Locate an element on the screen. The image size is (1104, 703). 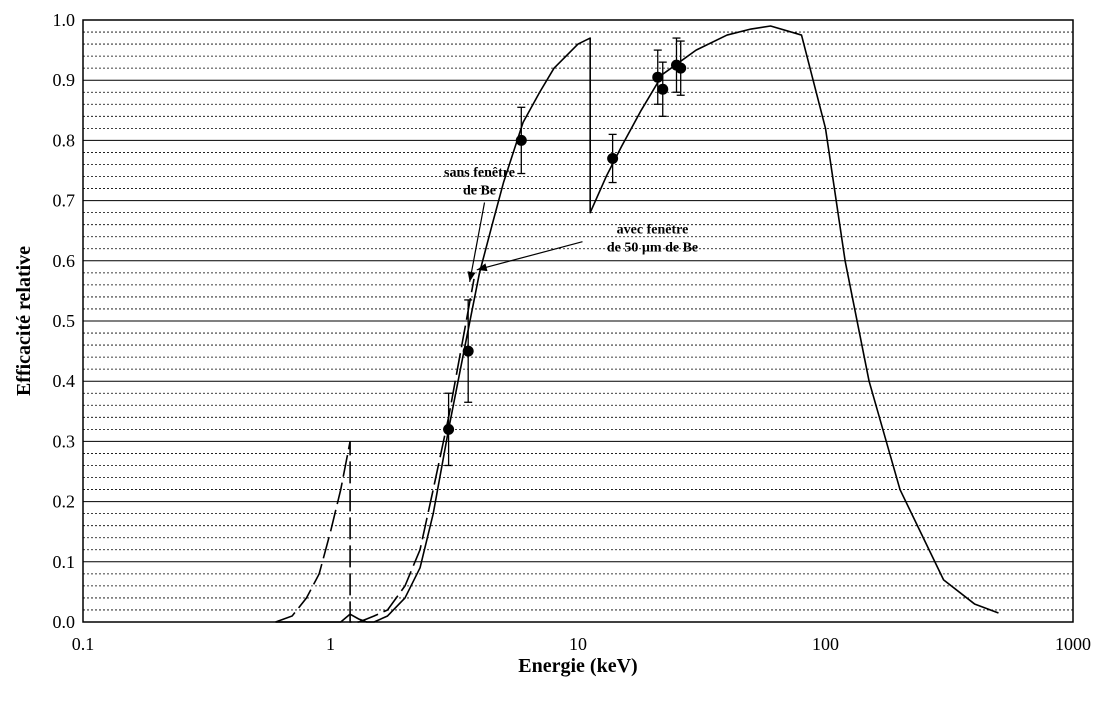
y-tick-label: 0.2 is located at coordinates (64, 502).